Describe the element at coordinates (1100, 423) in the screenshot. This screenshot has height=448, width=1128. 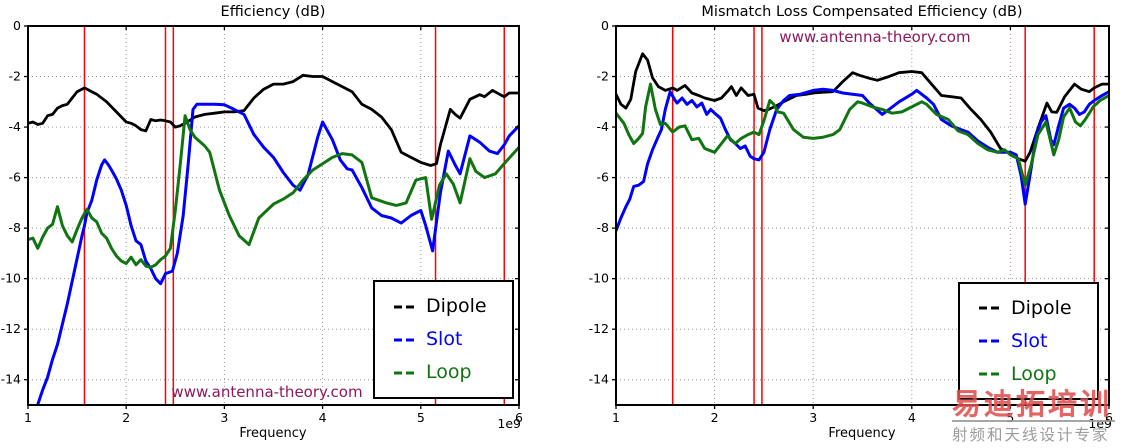
I see `x-offset-label-right: 1e9` at that location.